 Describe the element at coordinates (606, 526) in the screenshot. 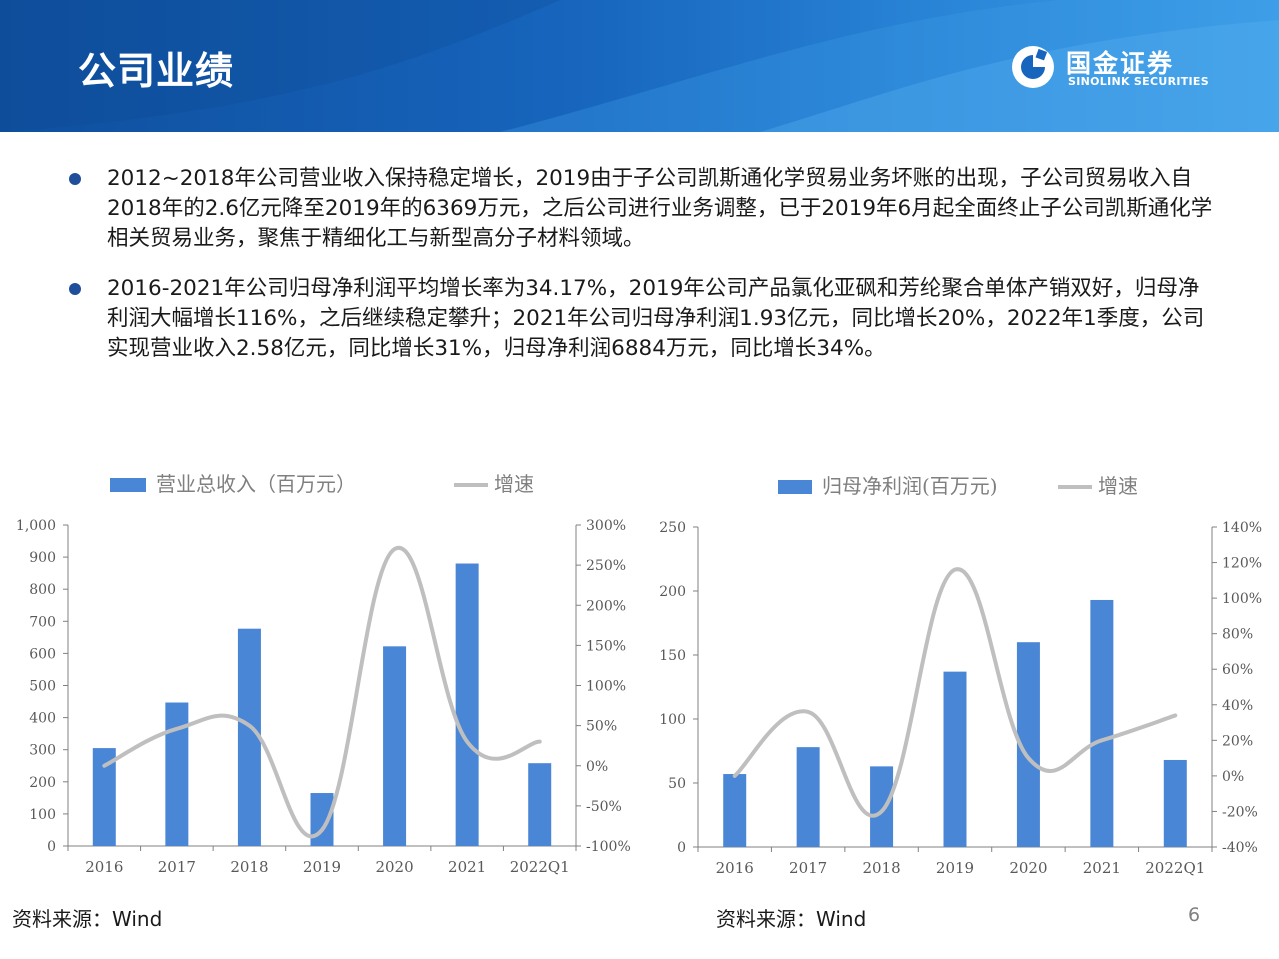

I see `y-tick-label-right: 300%` at that location.